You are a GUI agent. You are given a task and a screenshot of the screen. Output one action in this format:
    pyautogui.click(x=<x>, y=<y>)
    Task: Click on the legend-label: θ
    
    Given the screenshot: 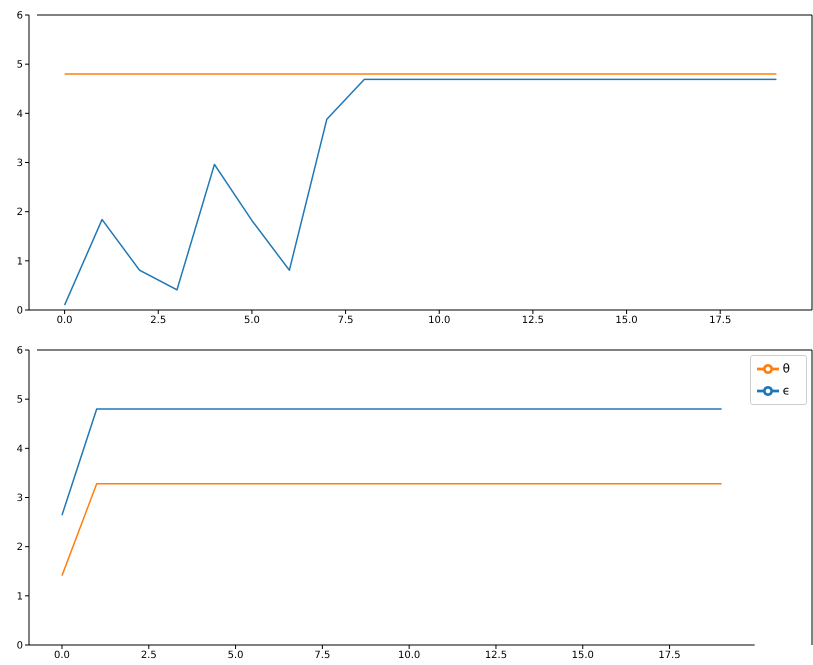 What is the action you would take?
    pyautogui.click(x=786, y=368)
    